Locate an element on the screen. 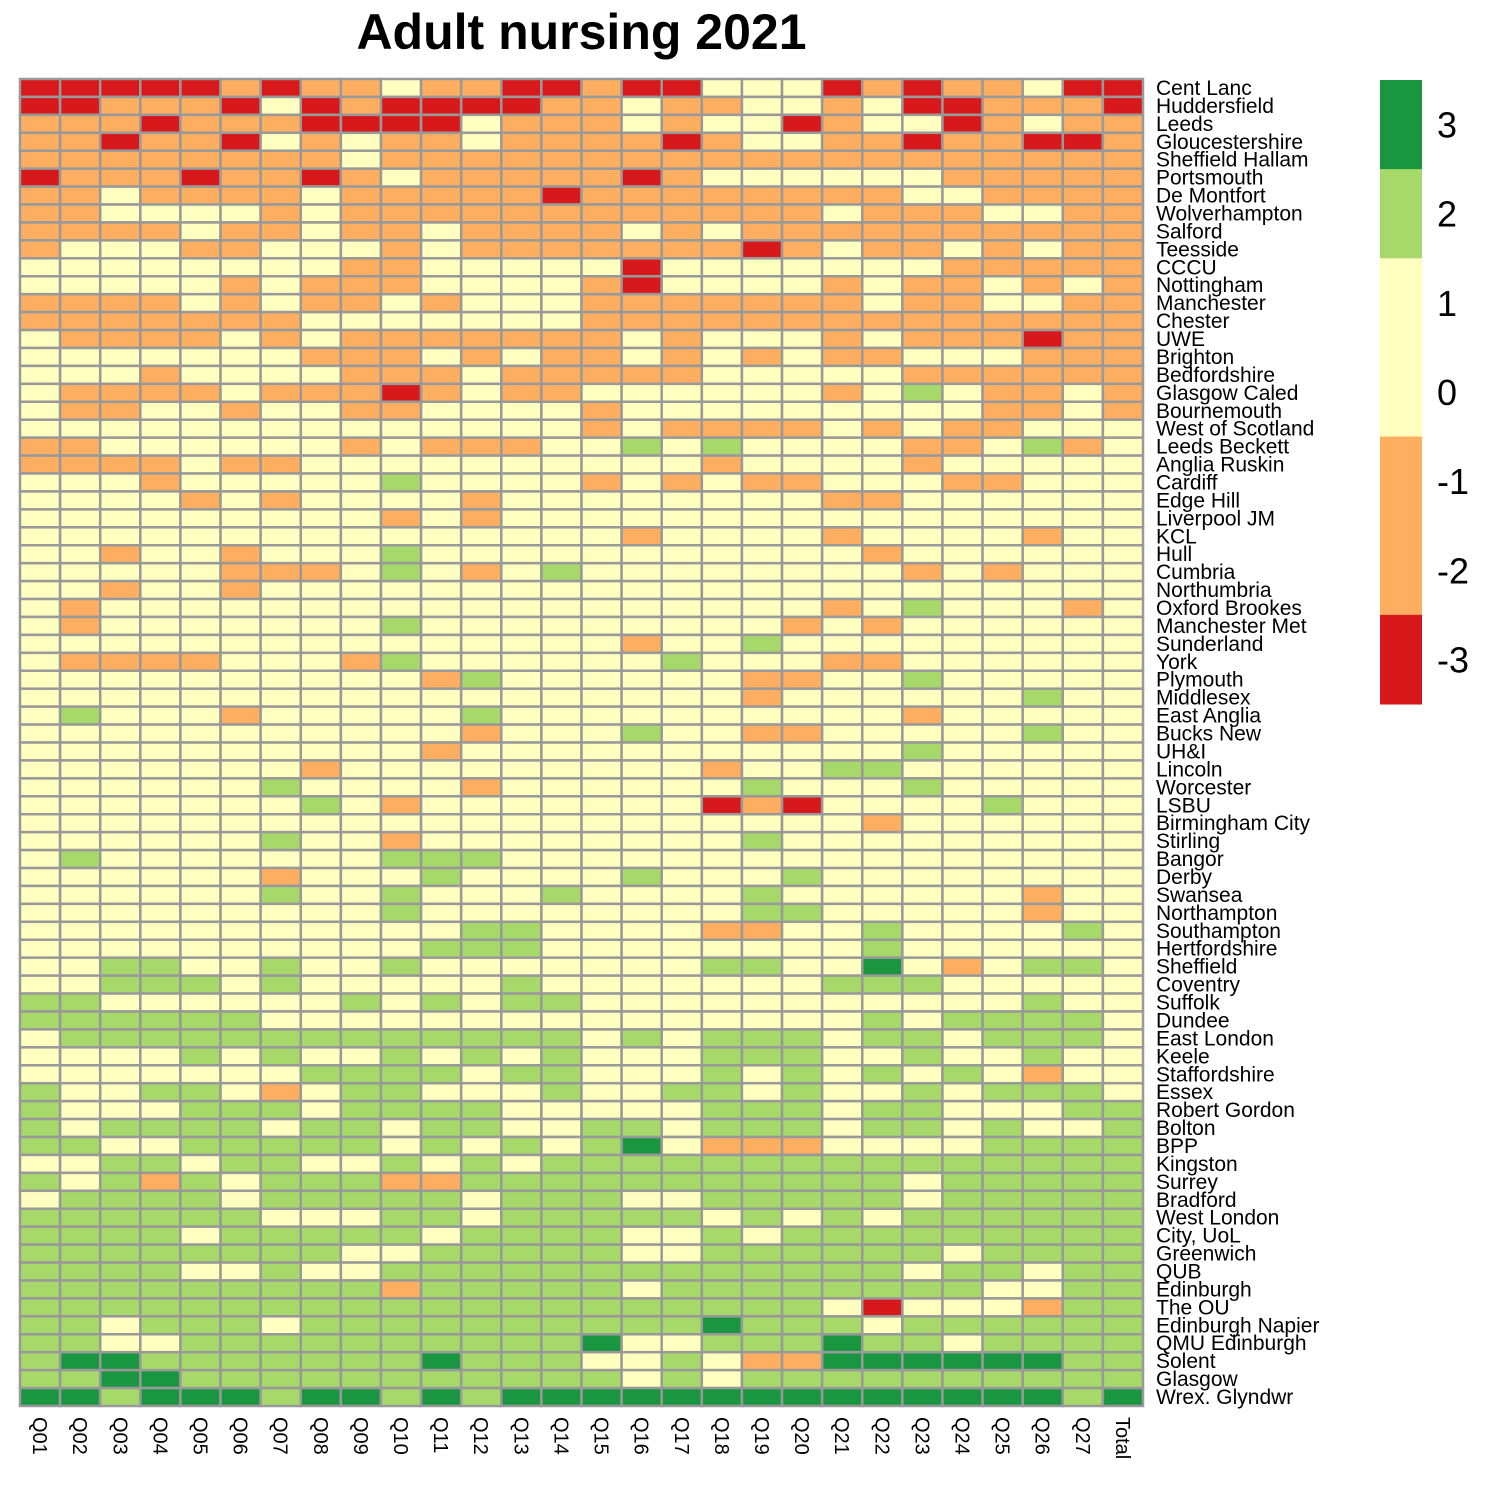 Image resolution: width=1500 pixels, height=1500 pixels. row-label: Edinburgh Napier is located at coordinates (1237, 1325).